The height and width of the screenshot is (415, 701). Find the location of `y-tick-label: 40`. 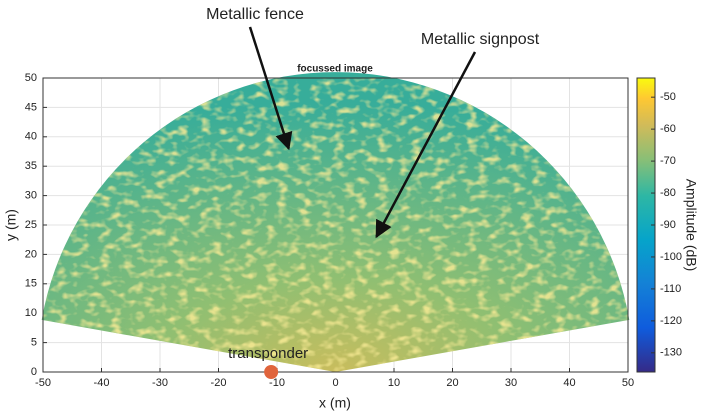

y-tick-label: 40 is located at coordinates (31, 137).